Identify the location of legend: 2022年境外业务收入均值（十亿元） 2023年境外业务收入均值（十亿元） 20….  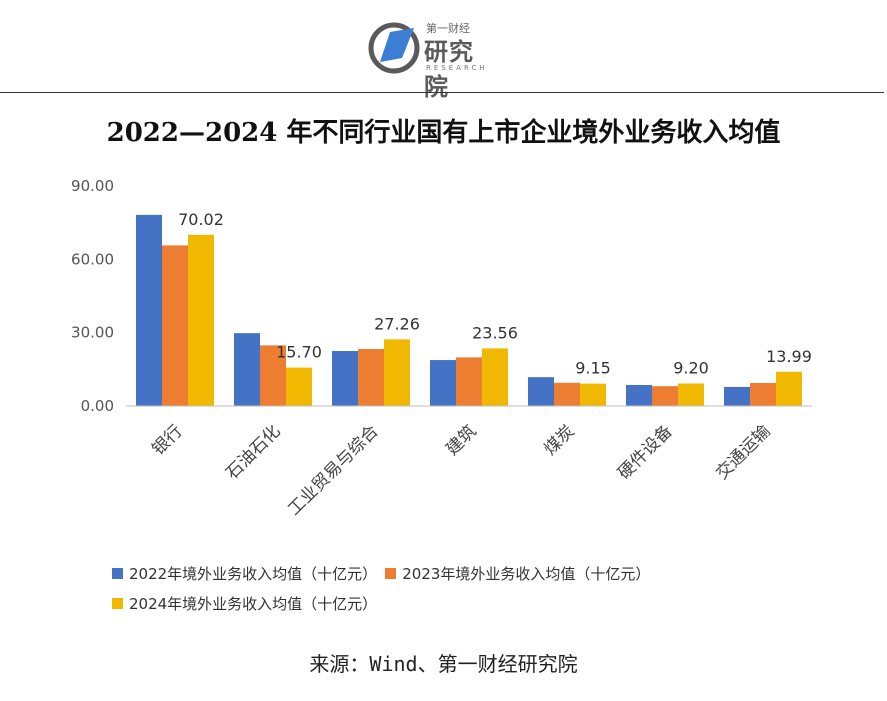
(385, 588).